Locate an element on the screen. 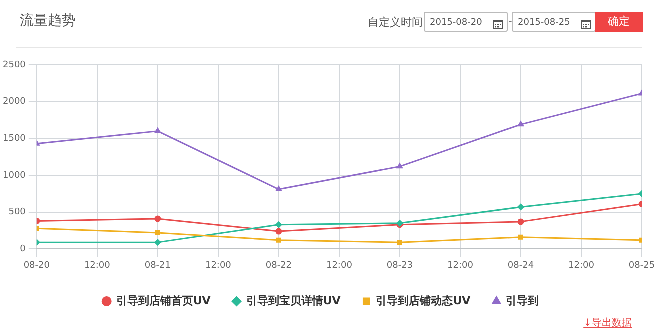 The image size is (660, 333). text: 确定 is located at coordinates (619, 22).